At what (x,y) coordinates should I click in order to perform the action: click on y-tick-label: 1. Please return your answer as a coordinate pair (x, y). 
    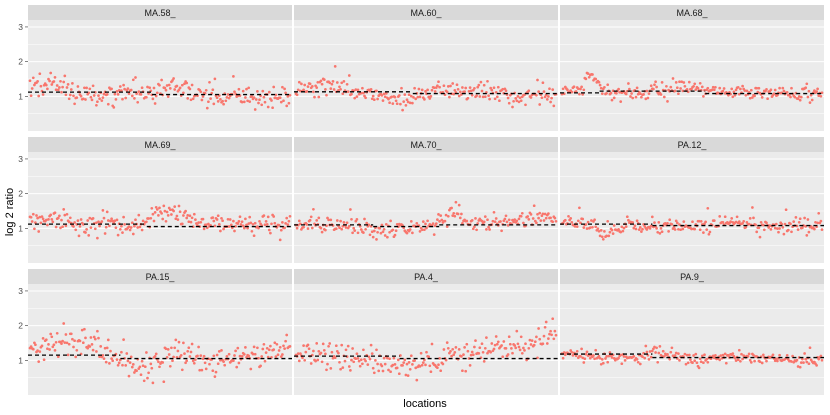
    Looking at the image, I should click on (20, 360).